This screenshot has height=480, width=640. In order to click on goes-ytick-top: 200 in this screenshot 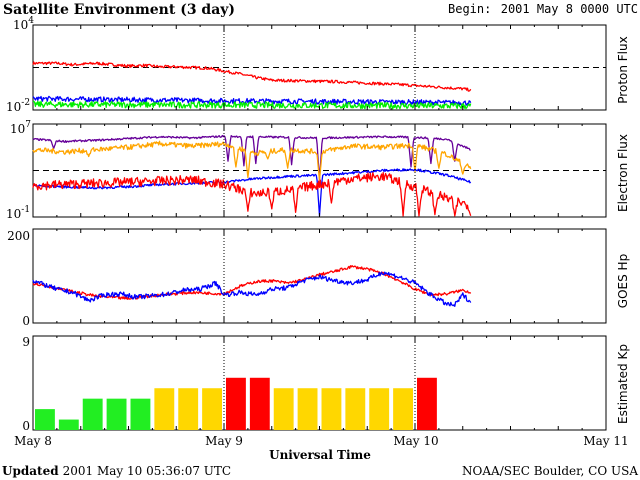, I will do `click(18, 236)`.